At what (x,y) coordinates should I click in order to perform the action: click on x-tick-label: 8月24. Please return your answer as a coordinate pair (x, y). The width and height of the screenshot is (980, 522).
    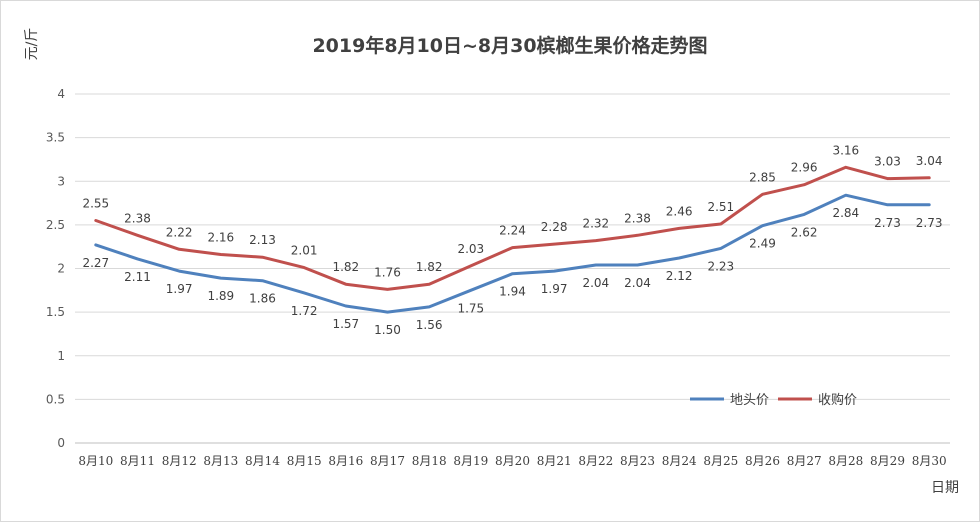
    Looking at the image, I should click on (679, 461).